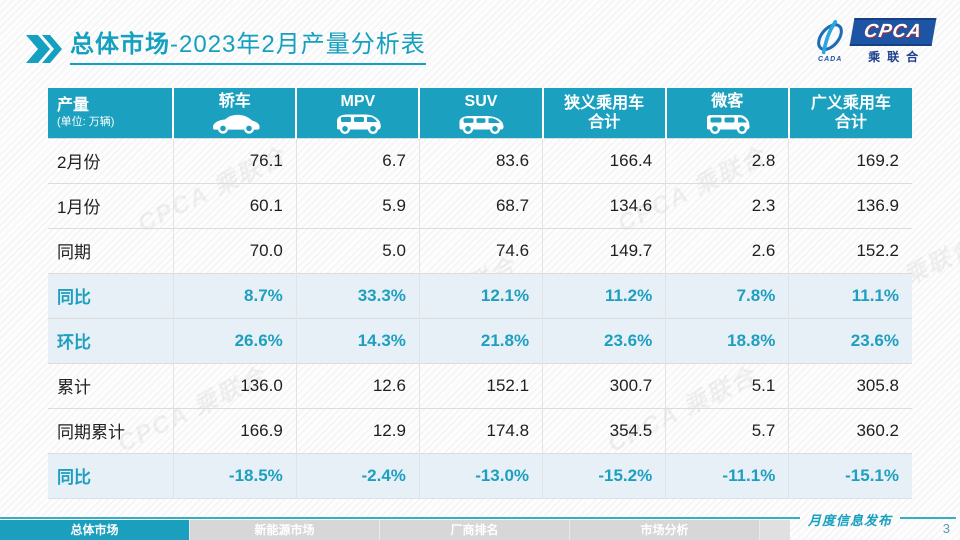 The image size is (960, 540). I want to click on unit-title: 产量, so click(73, 105).